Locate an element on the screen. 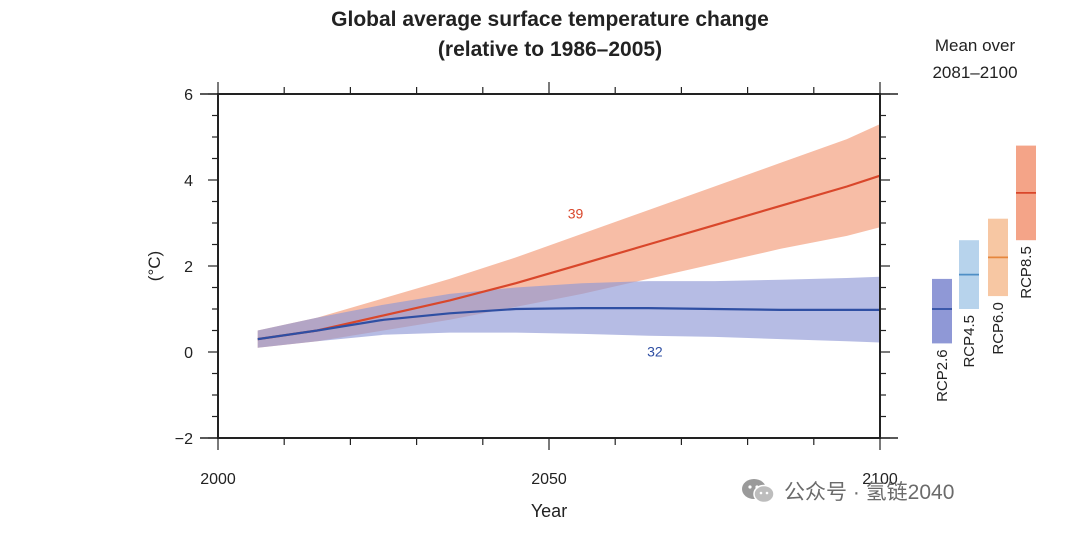 This screenshot has height=534, width=1066. x-tick-label: 2100 is located at coordinates (880, 479).